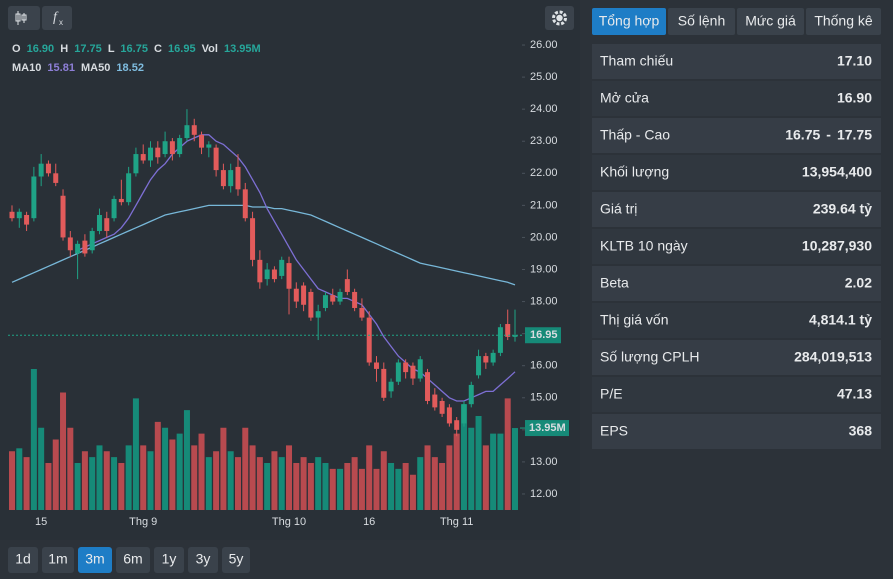 Image resolution: width=893 pixels, height=579 pixels. I want to click on stat-value: 4,814.1 tỷ, so click(840, 320).